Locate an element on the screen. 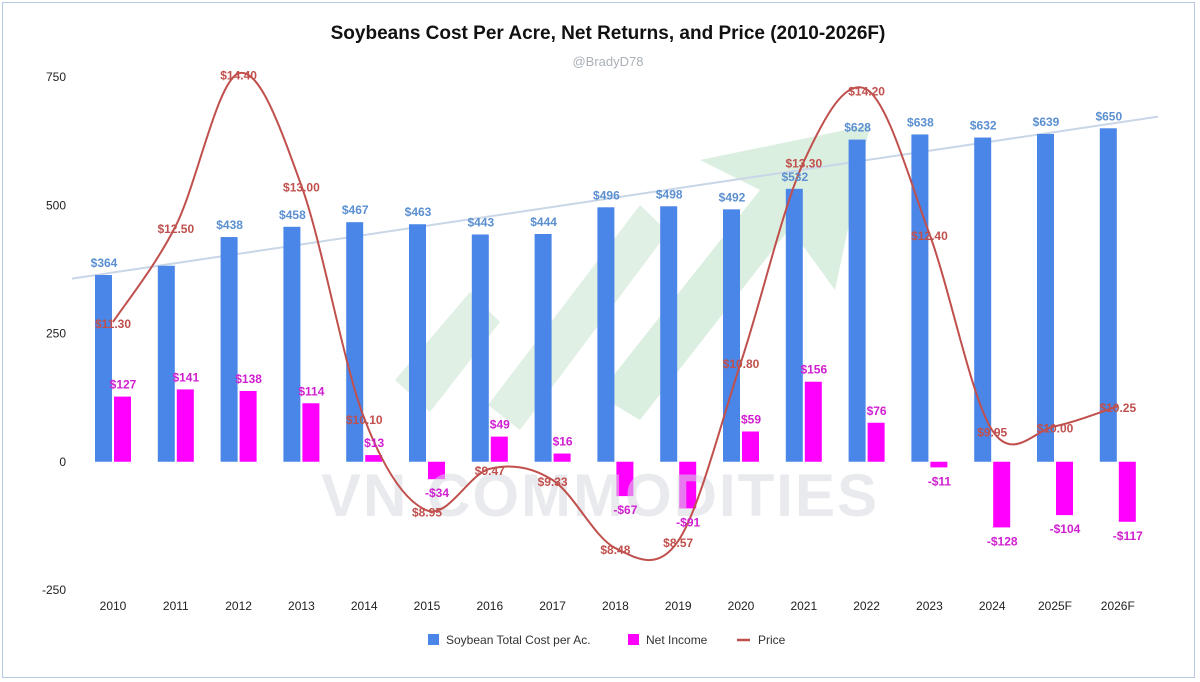 The width and height of the screenshot is (1200, 682). cost-data-label: $443 is located at coordinates (480, 222).